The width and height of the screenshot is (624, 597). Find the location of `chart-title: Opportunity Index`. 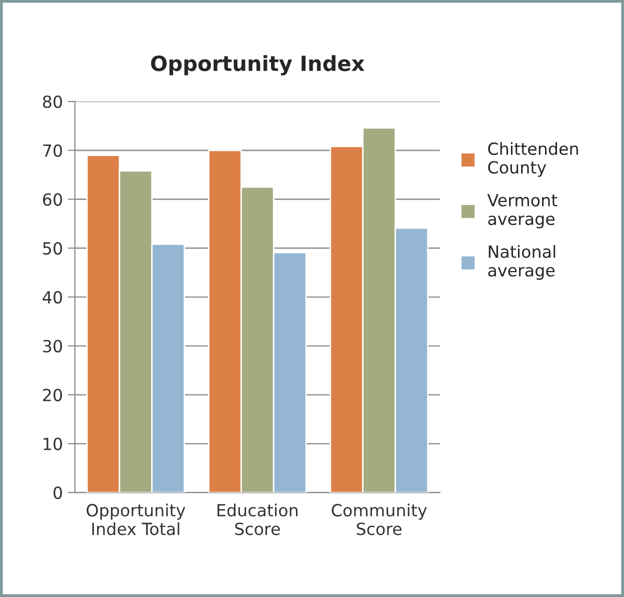

chart-title: Opportunity Index is located at coordinates (257, 65).